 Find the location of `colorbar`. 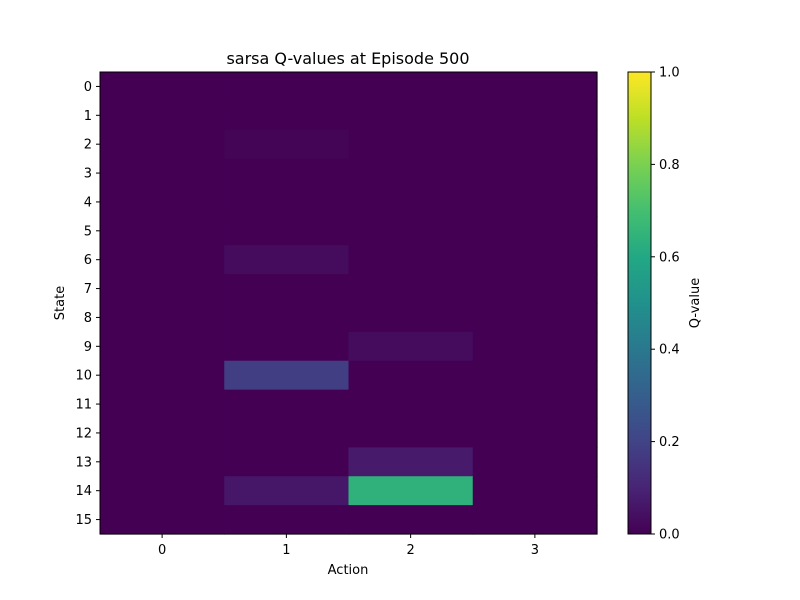

colorbar is located at coordinates (639, 303).